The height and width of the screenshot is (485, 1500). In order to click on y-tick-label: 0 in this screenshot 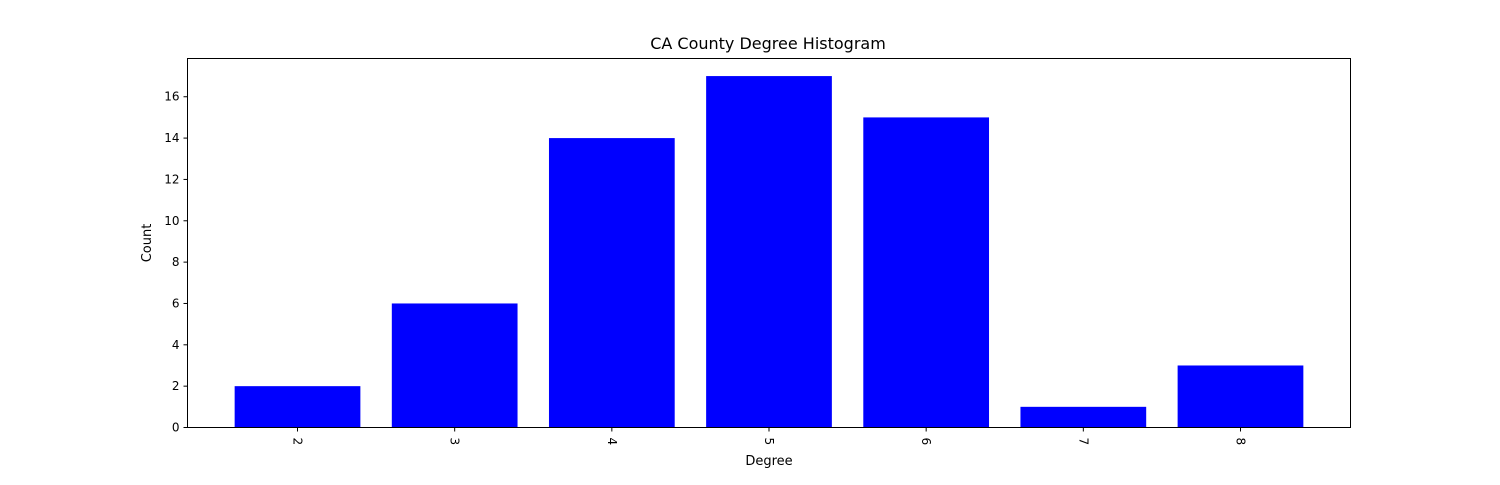, I will do `click(176, 428)`.